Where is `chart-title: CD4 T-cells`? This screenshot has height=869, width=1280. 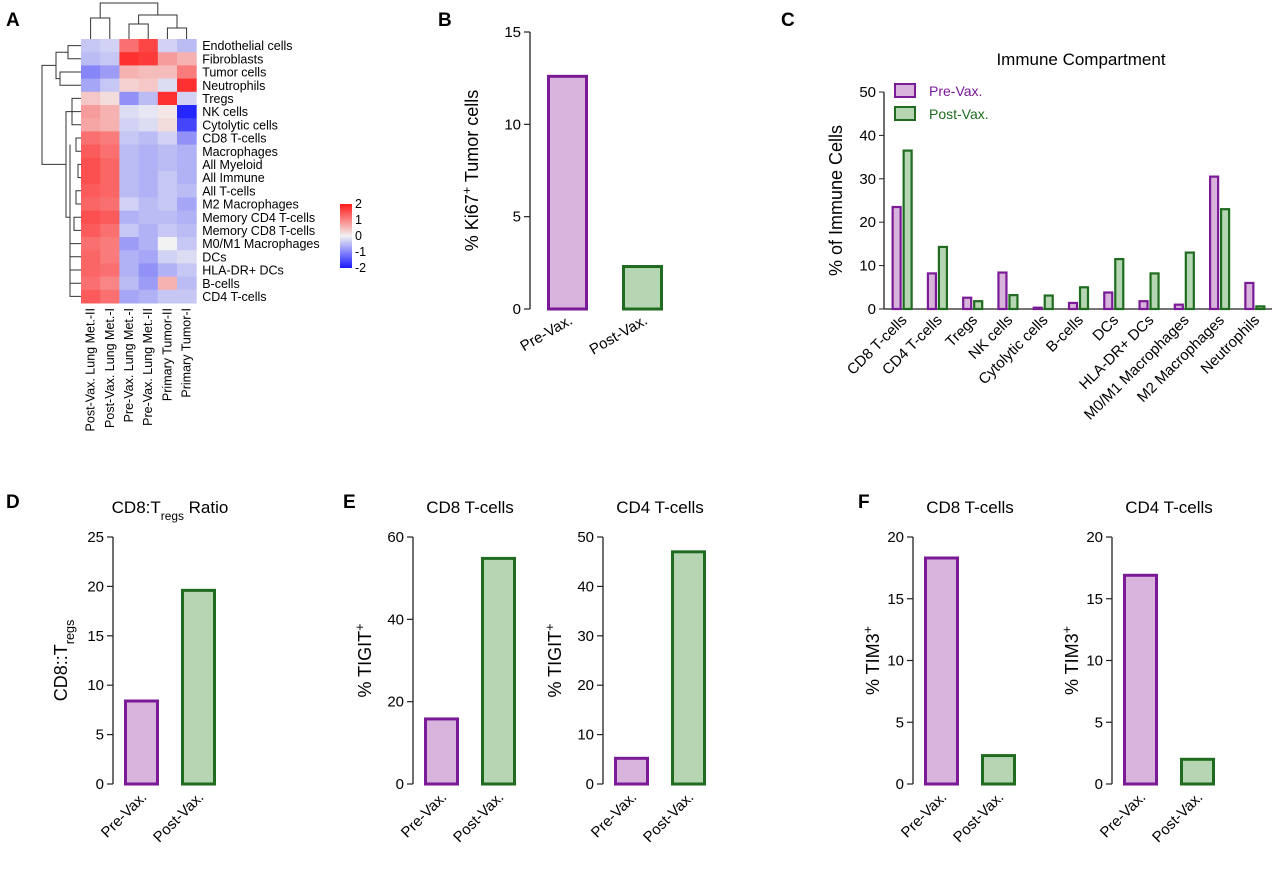
chart-title: CD4 T-cells is located at coordinates (660, 507).